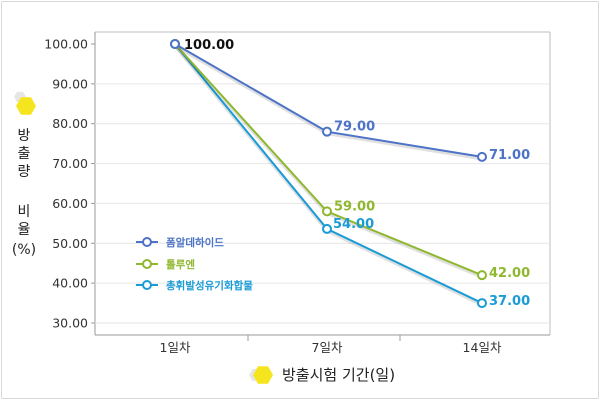 Image resolution: width=600 pixels, height=400 pixels. What do you see at coordinates (175, 347) in the screenshot?
I see `x-tick-label: 1일차` at bounding box center [175, 347].